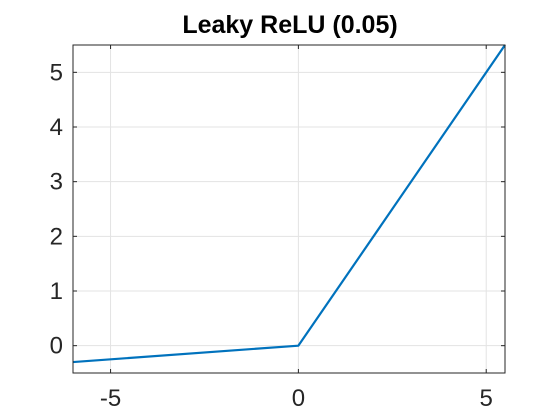  I want to click on chart-title: Leaky ReLU (0.05), so click(289, 25).